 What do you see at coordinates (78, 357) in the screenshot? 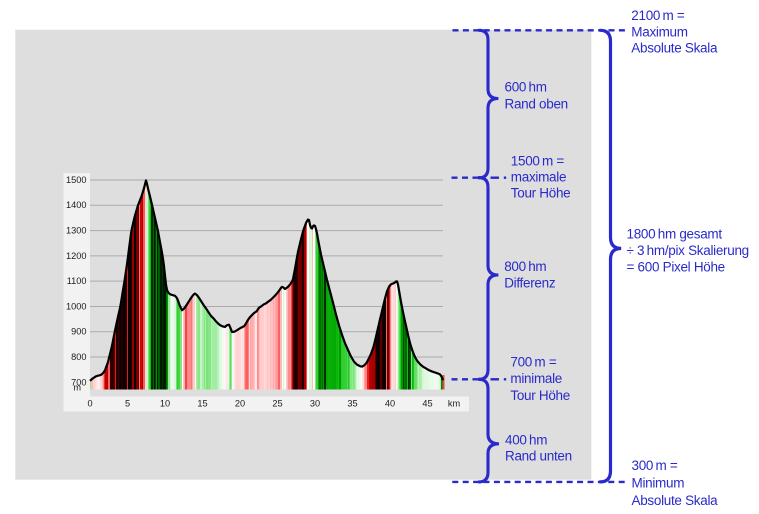
I see `svg-text: 800` at bounding box center [78, 357].